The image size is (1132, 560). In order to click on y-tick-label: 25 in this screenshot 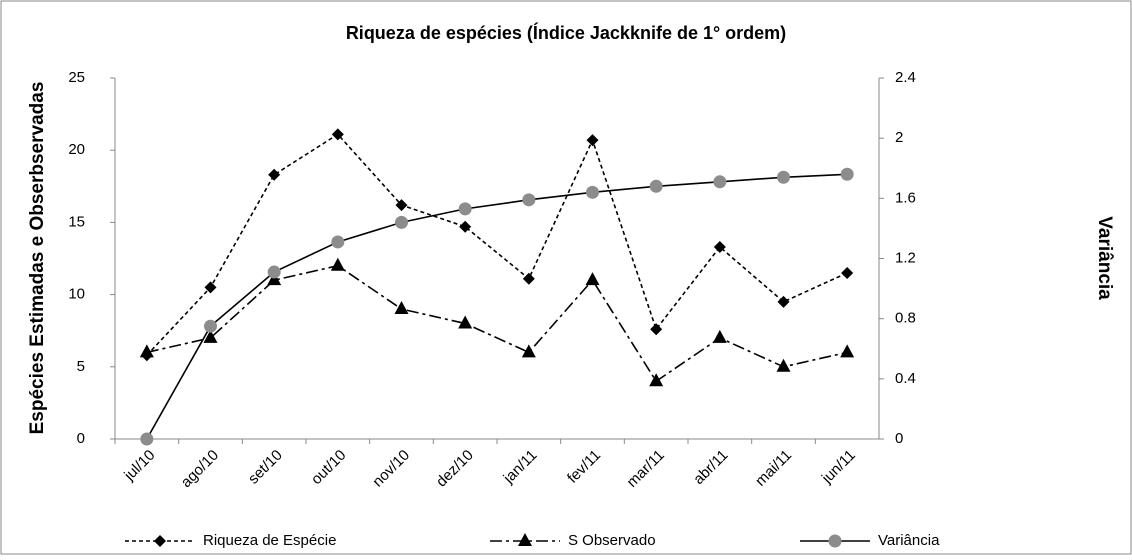, I will do `click(76, 77)`.